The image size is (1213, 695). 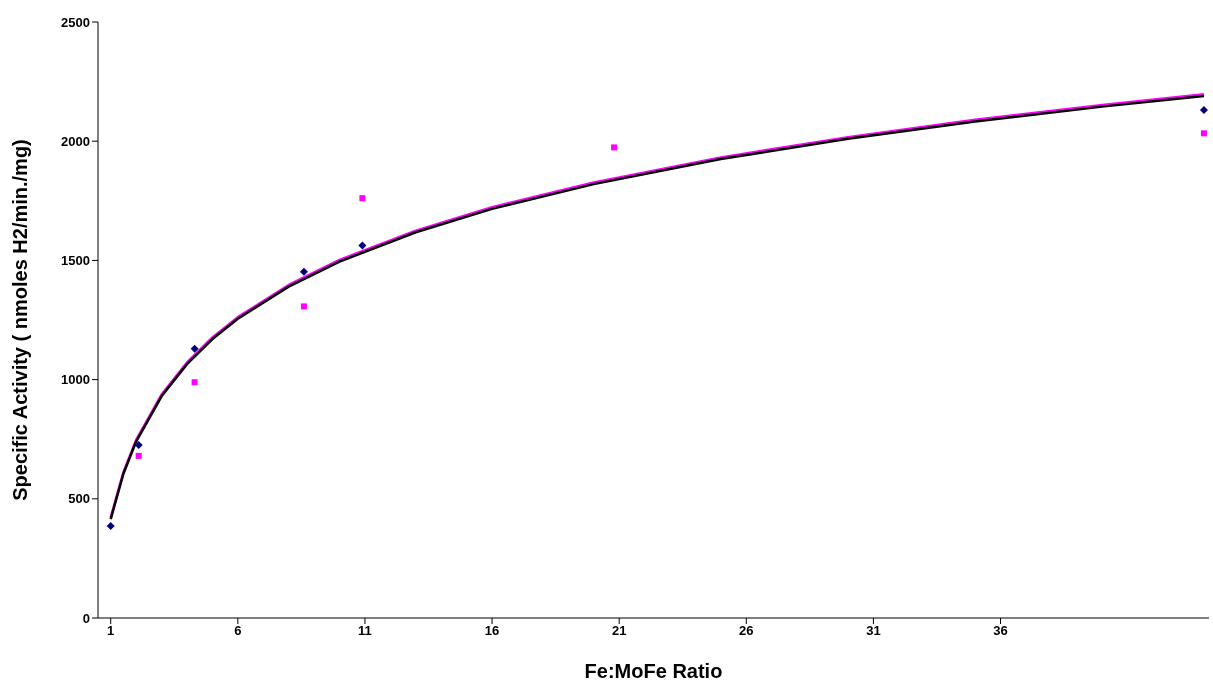 What do you see at coordinates (20, 320) in the screenshot?
I see `y-axis-title: Specific Activity ( nmoles H2/min./mg)` at bounding box center [20, 320].